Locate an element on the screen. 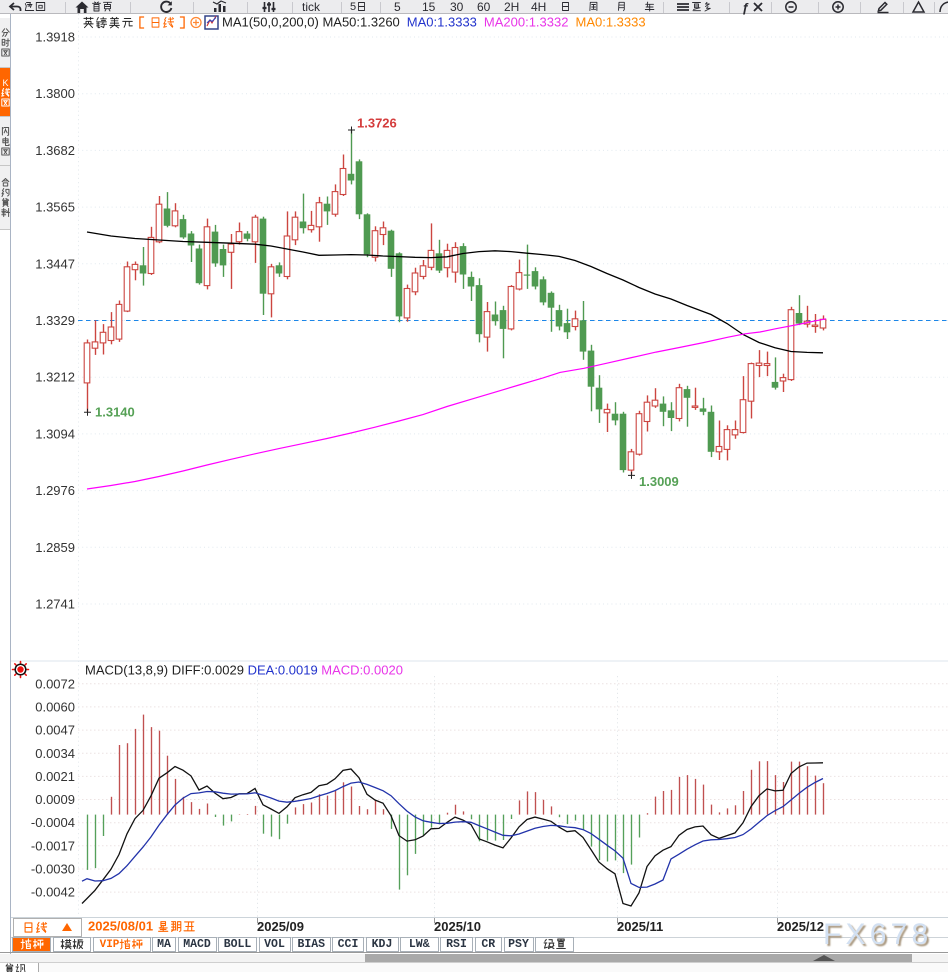 The height and width of the screenshot is (972, 948). svg-text: 1.3212 is located at coordinates (55, 377).